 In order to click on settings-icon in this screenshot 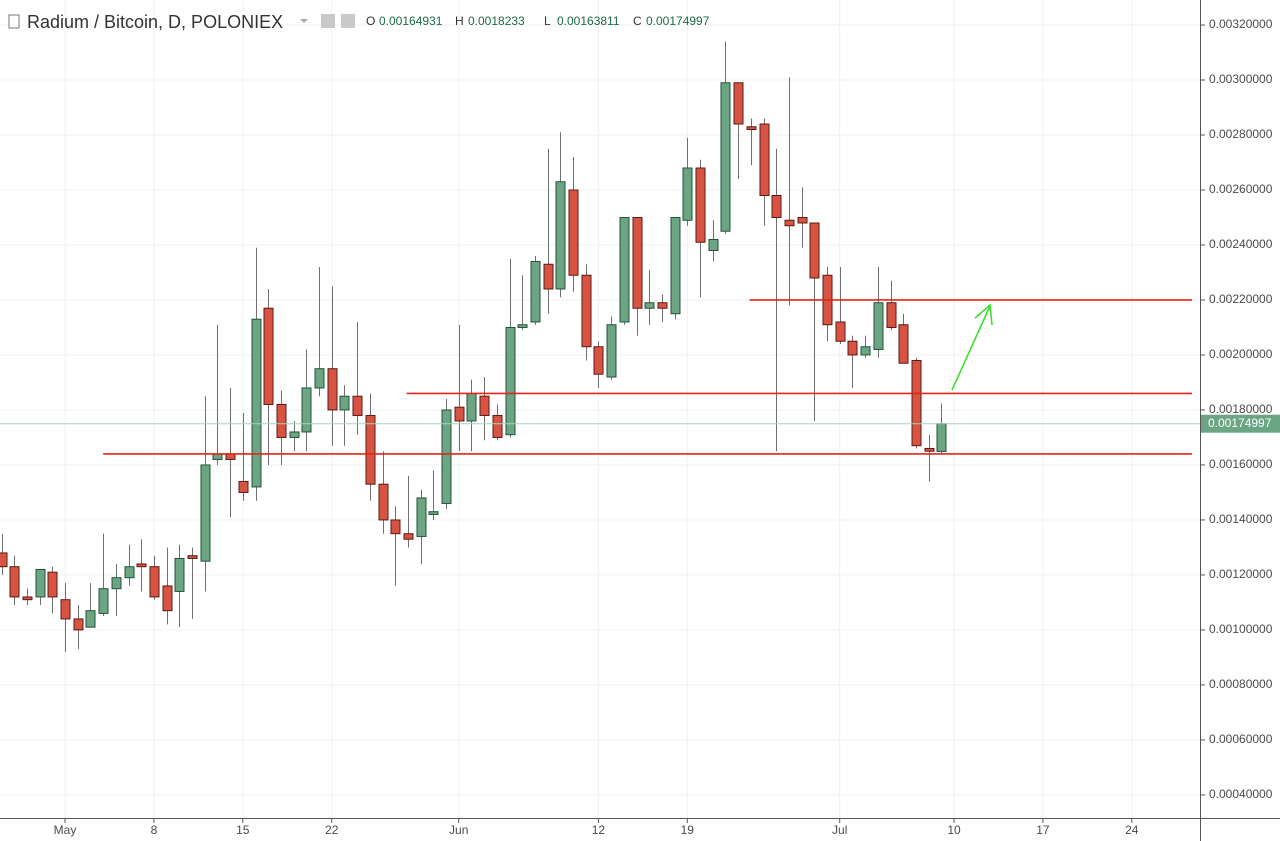, I will do `click(348, 21)`.